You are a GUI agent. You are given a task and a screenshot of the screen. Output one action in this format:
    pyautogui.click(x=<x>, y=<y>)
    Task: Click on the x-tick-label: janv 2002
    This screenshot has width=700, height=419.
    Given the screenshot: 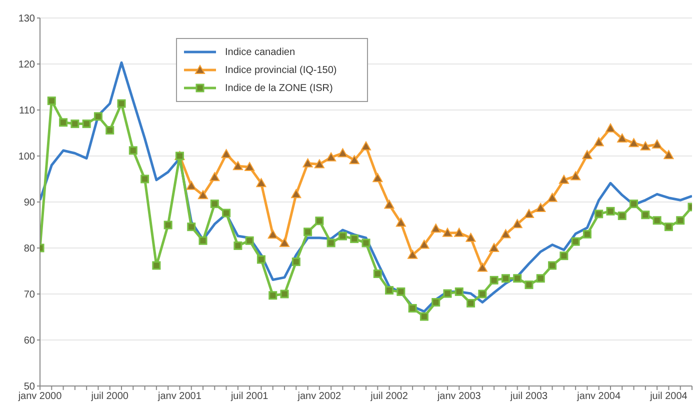 What is the action you would take?
    pyautogui.click(x=319, y=396)
    